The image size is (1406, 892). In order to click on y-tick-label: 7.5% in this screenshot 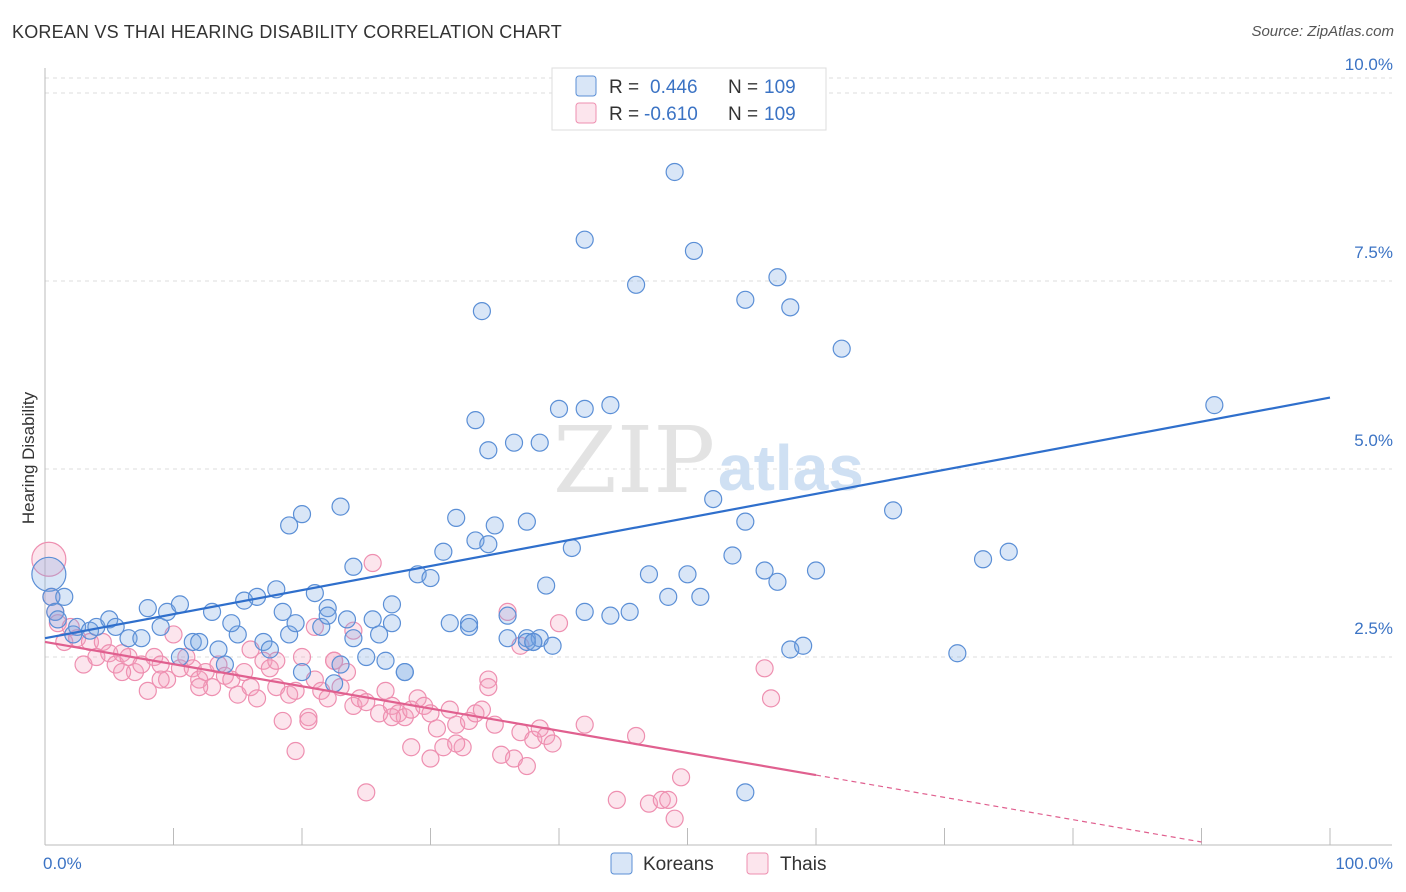, I will do `click(1373, 252)`.